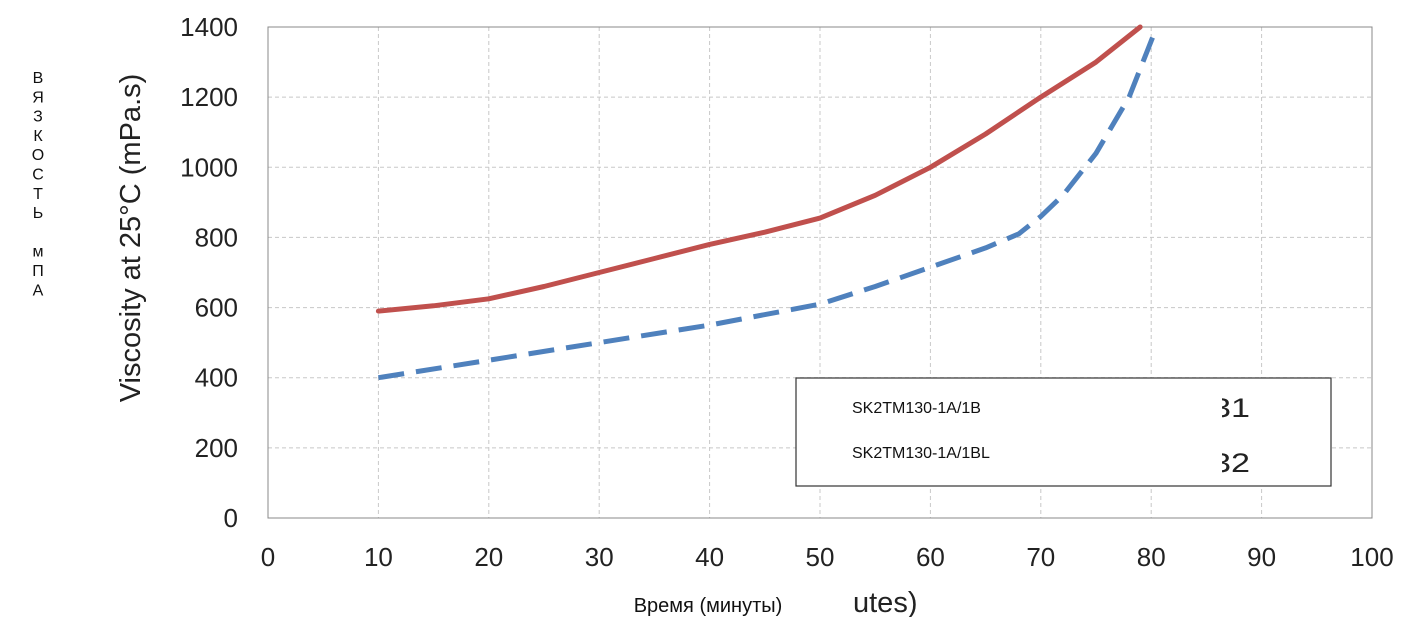  What do you see at coordinates (131, 238) in the screenshot?
I see `y-axis-title: Viscosity at 25°C (mPa.s)` at bounding box center [131, 238].